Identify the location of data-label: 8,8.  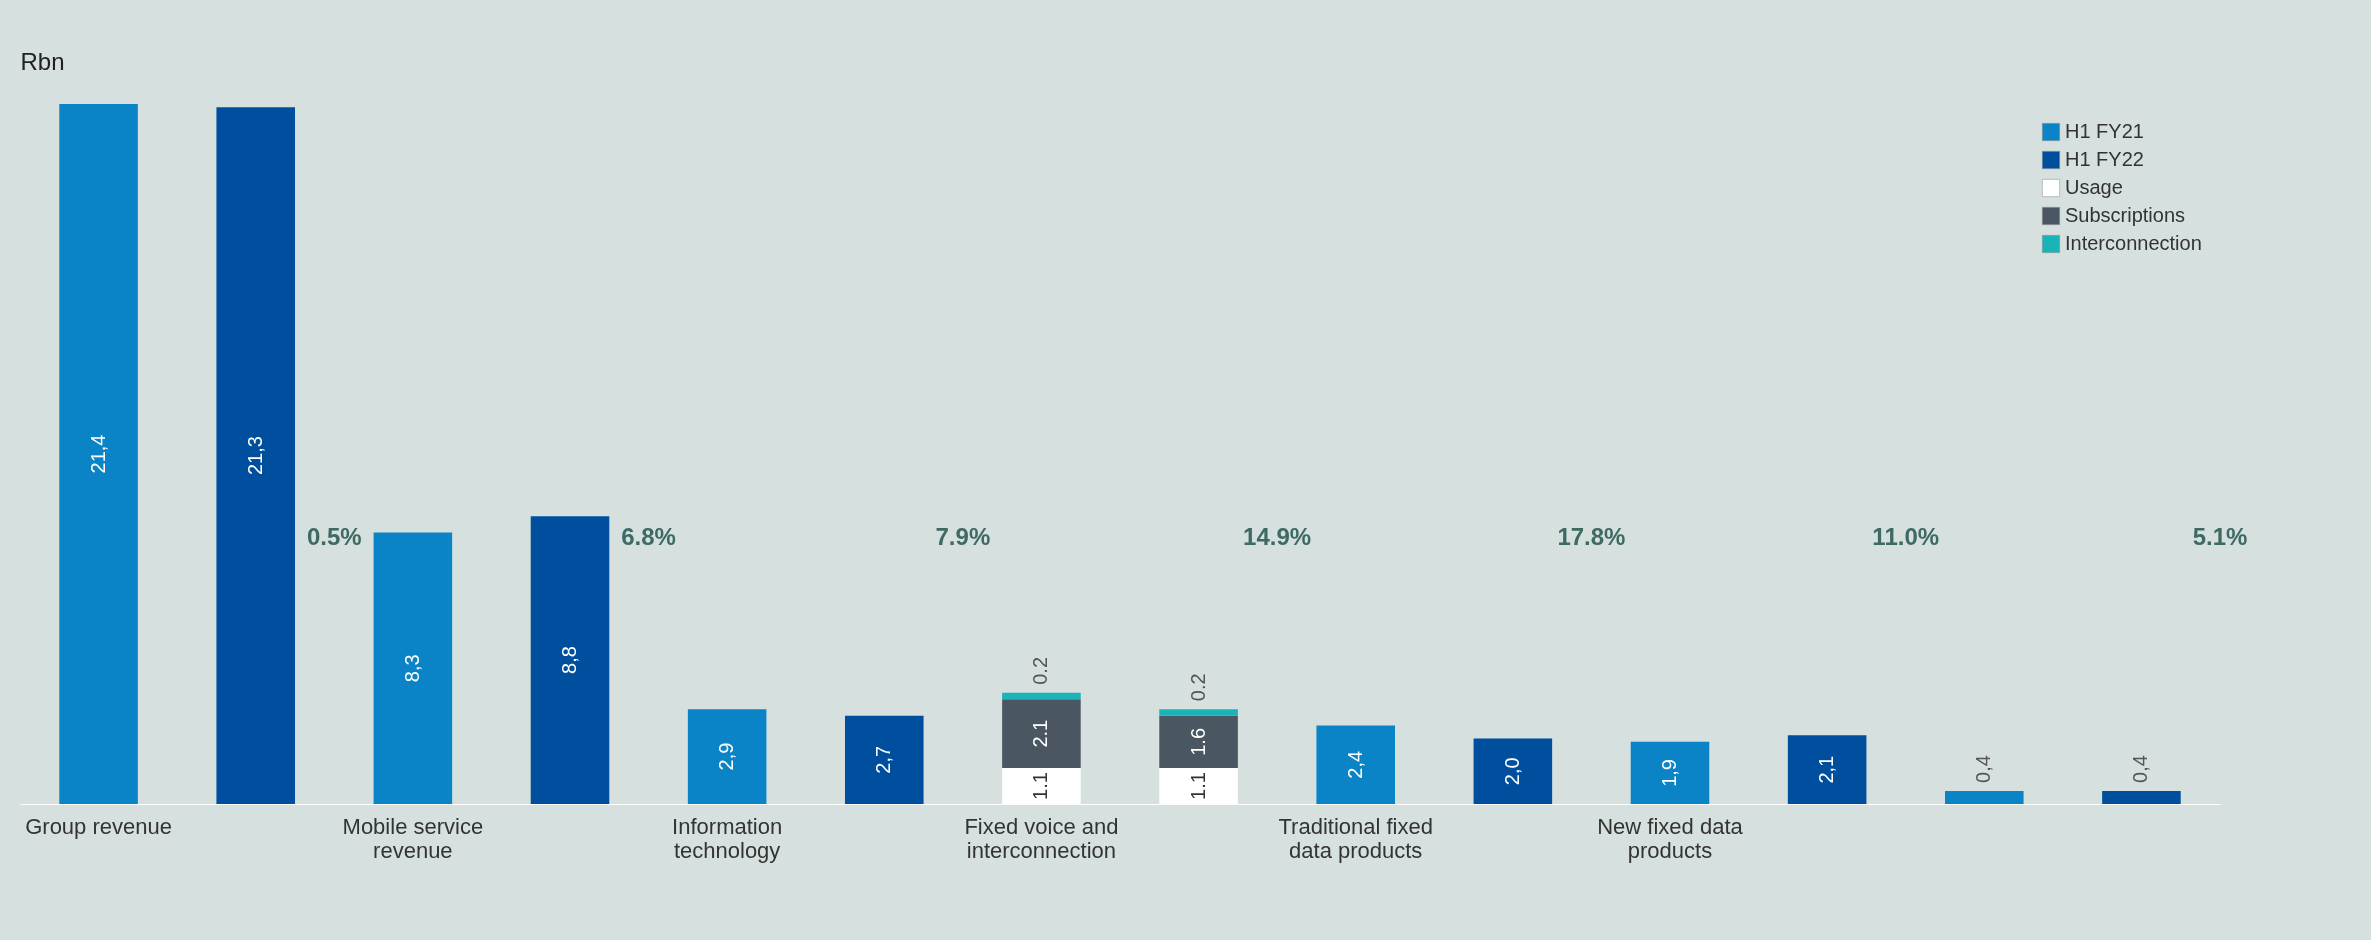
(569, 660).